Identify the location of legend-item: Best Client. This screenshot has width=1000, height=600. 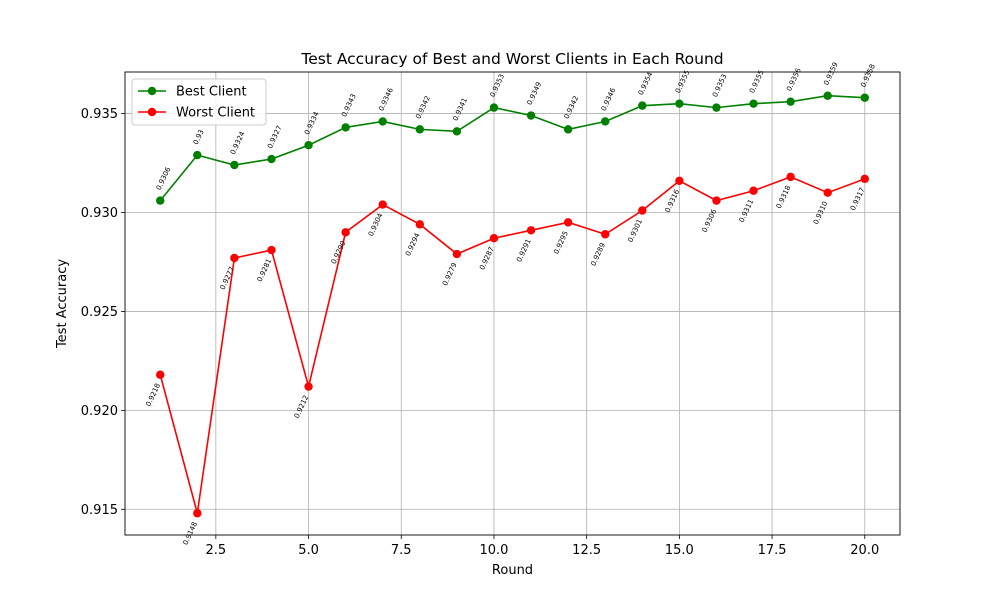
(192, 92).